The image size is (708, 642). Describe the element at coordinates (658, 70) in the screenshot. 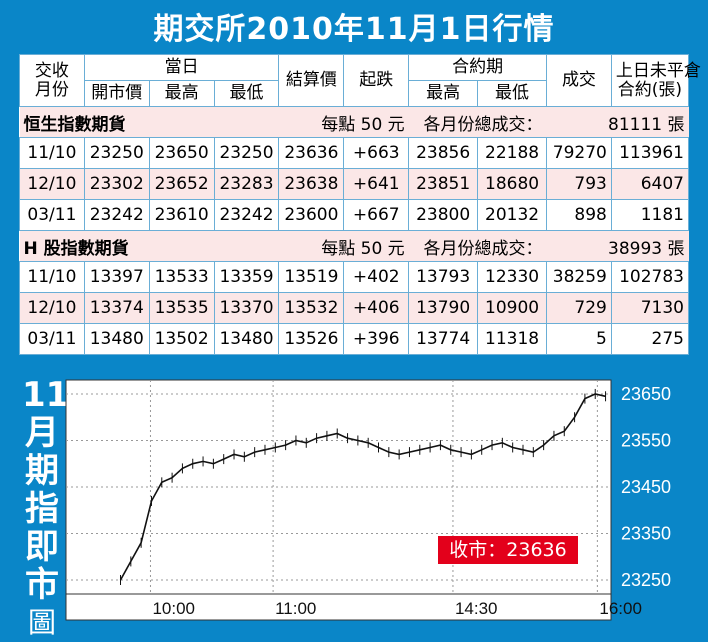

I see `header-oi-line: 上日未平倉` at that location.